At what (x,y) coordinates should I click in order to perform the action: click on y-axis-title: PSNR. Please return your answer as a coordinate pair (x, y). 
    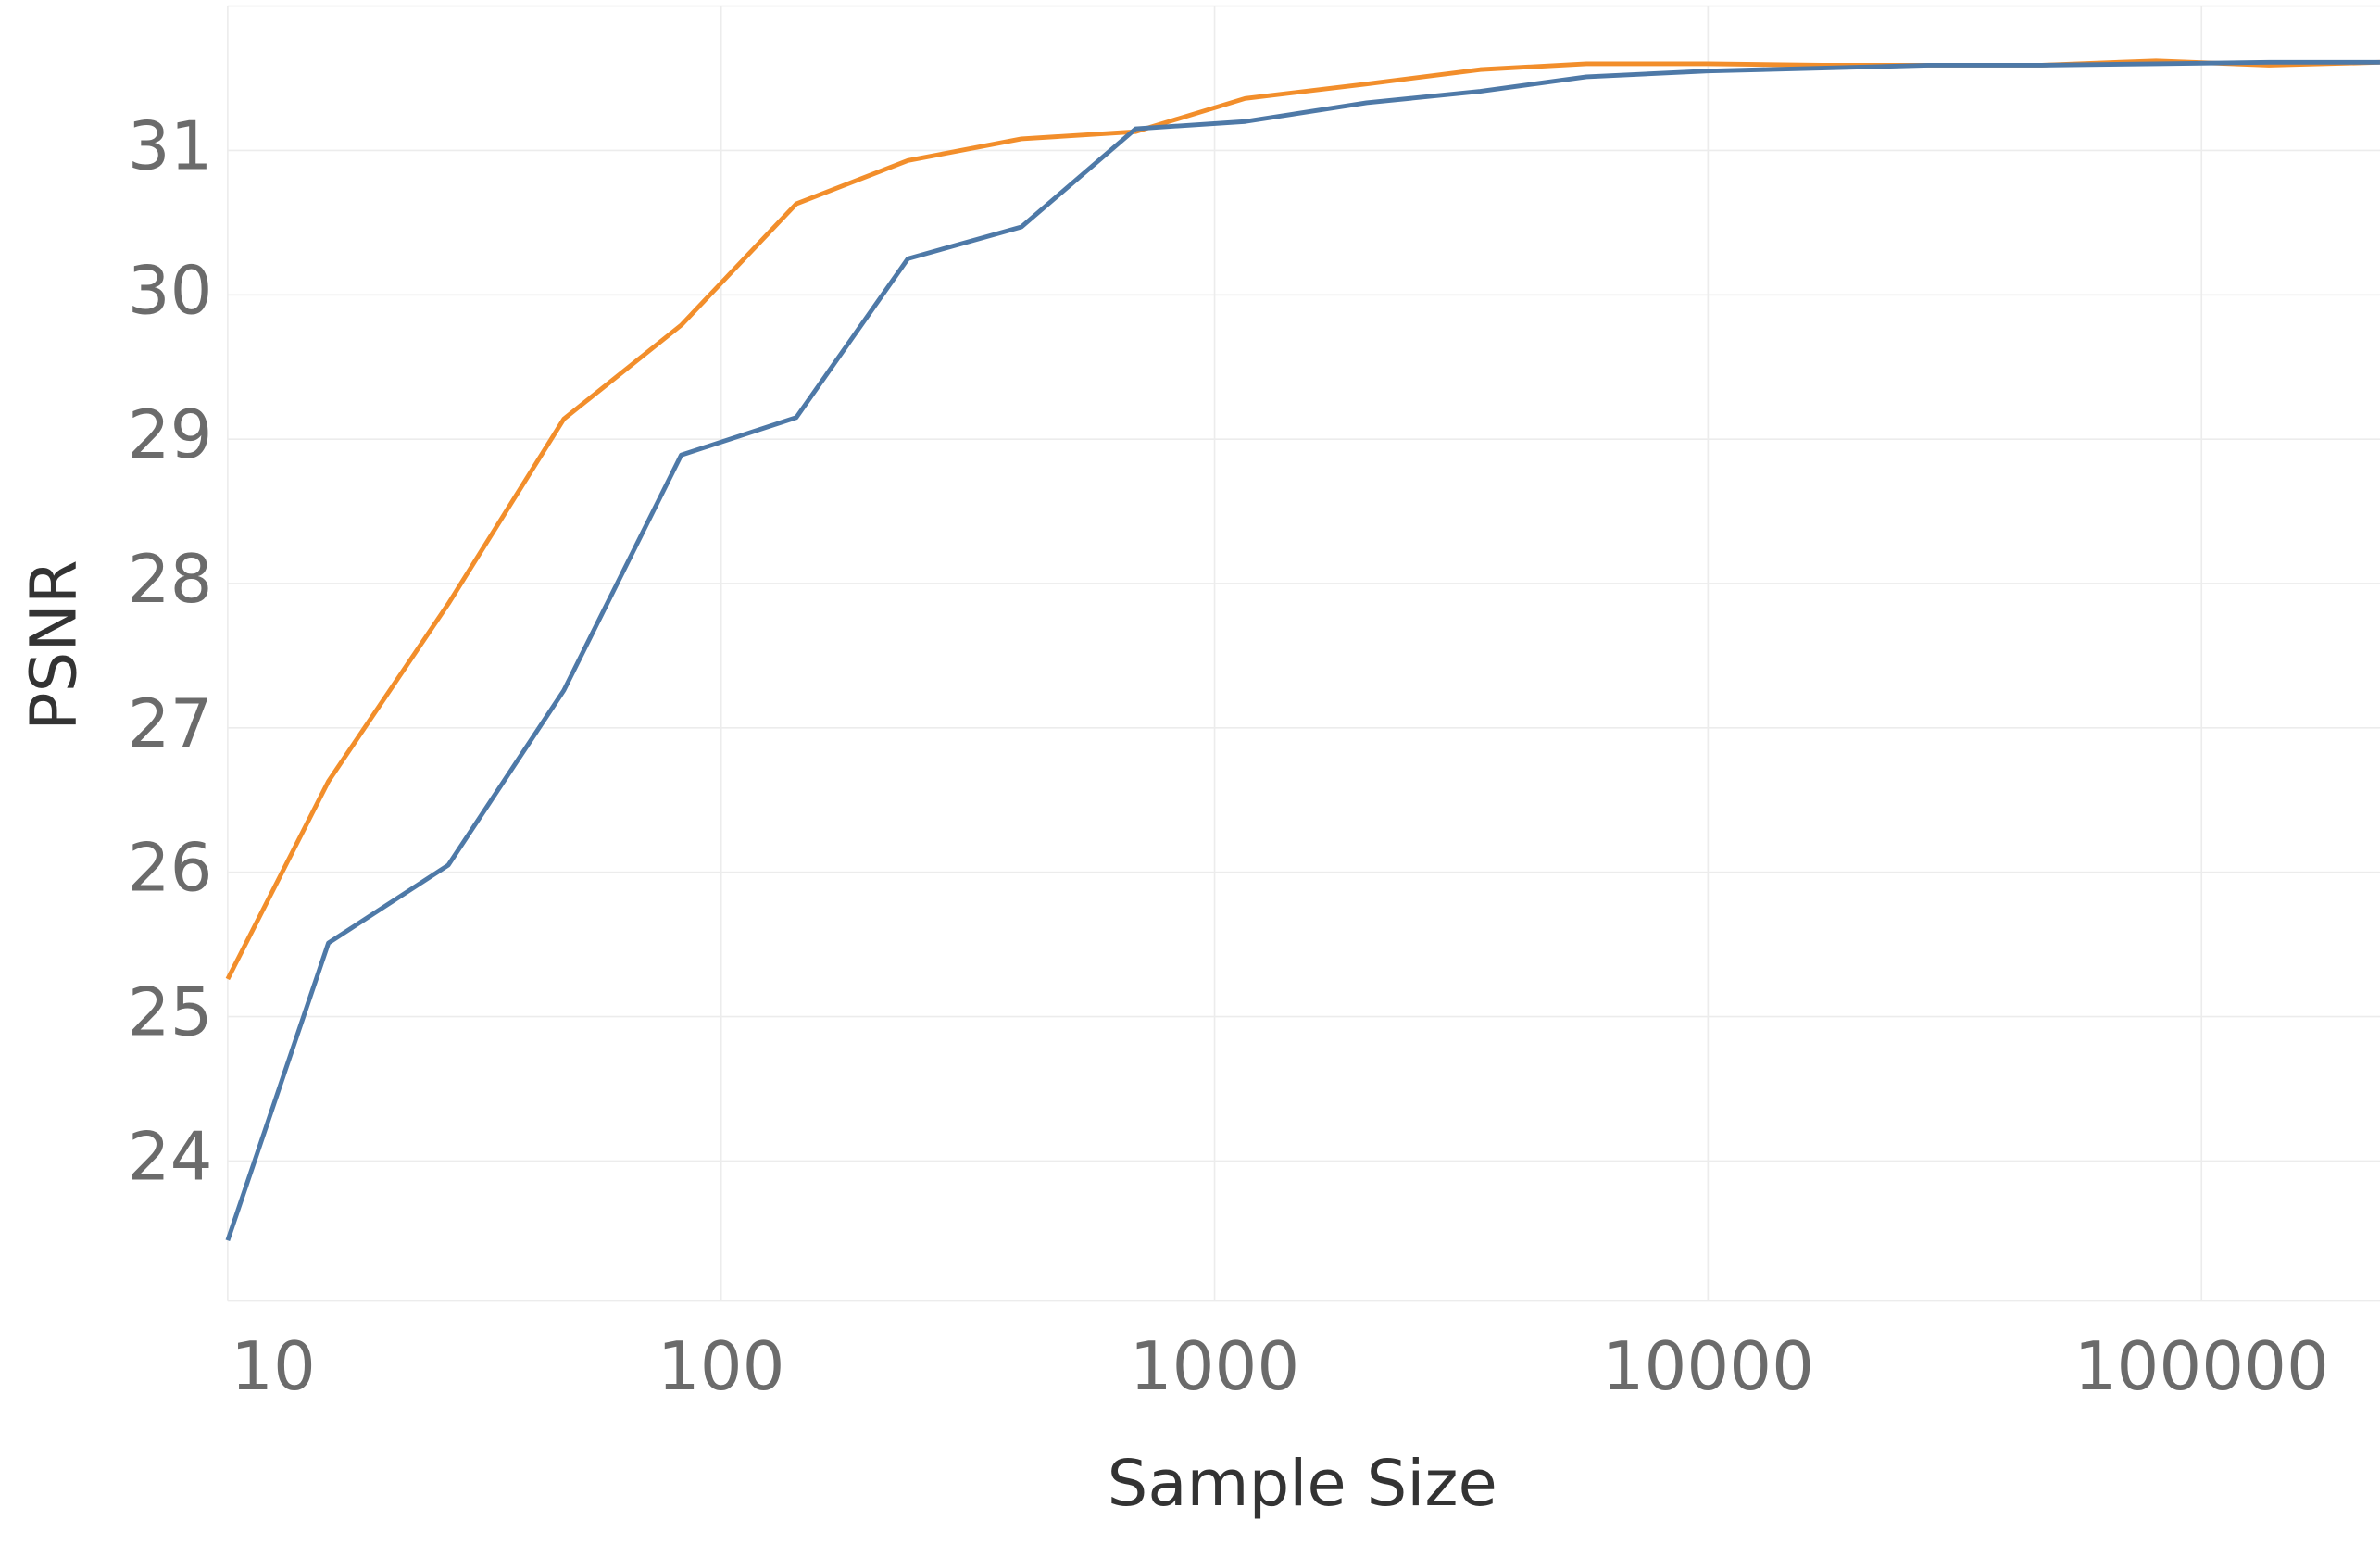
    Looking at the image, I should click on (54, 645).